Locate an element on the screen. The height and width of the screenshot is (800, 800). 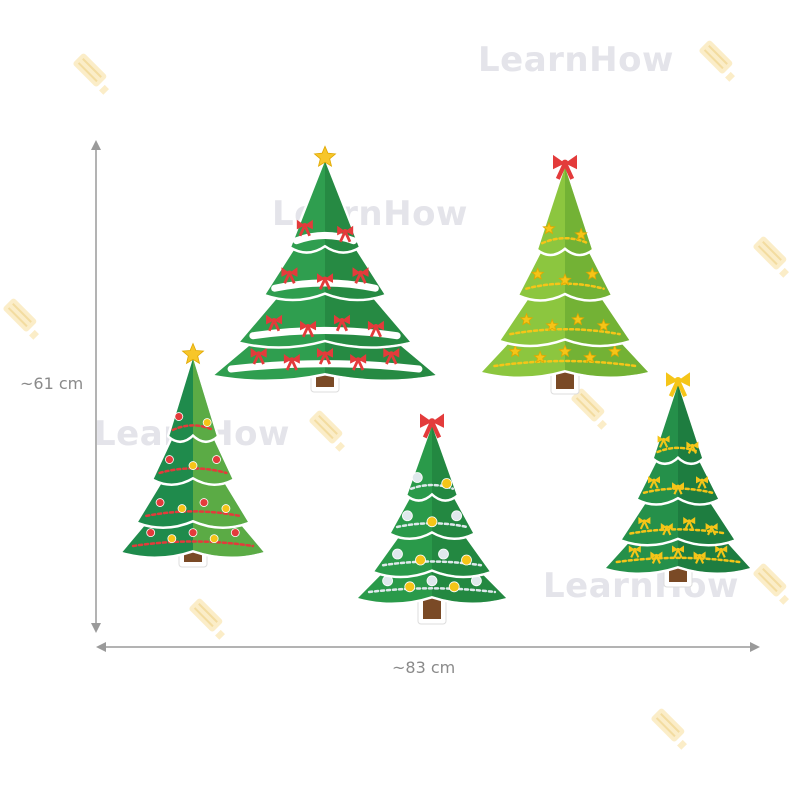
width-label: ~83 cm is located at coordinates (424, 667).